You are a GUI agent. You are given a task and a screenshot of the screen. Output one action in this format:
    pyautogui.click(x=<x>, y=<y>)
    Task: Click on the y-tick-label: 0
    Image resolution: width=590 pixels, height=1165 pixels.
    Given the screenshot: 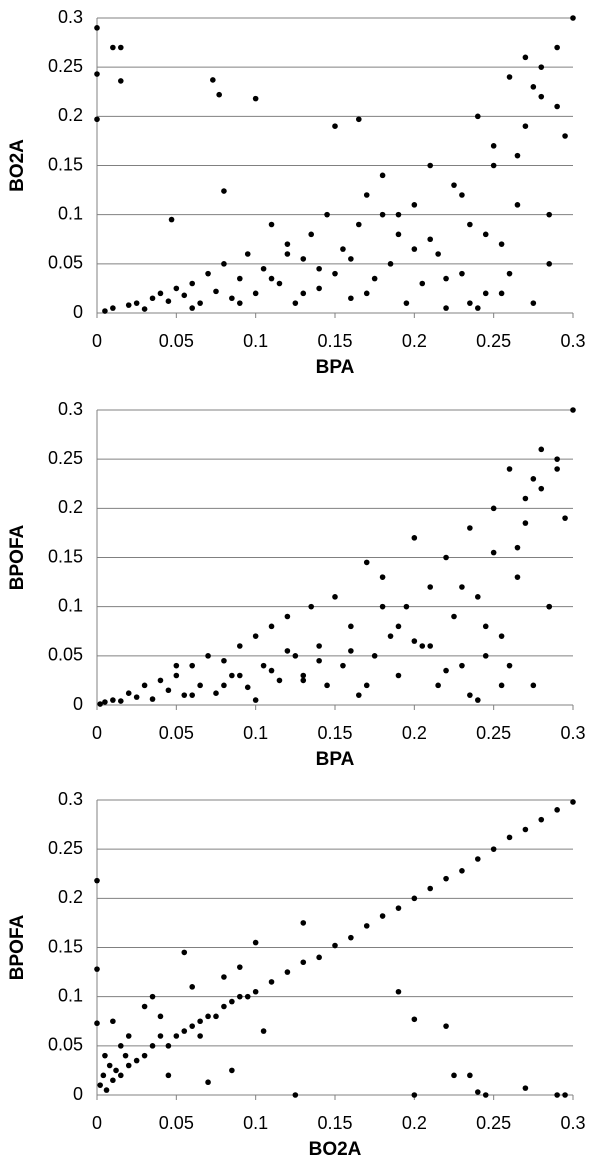 What is the action you would take?
    pyautogui.click(x=78, y=704)
    